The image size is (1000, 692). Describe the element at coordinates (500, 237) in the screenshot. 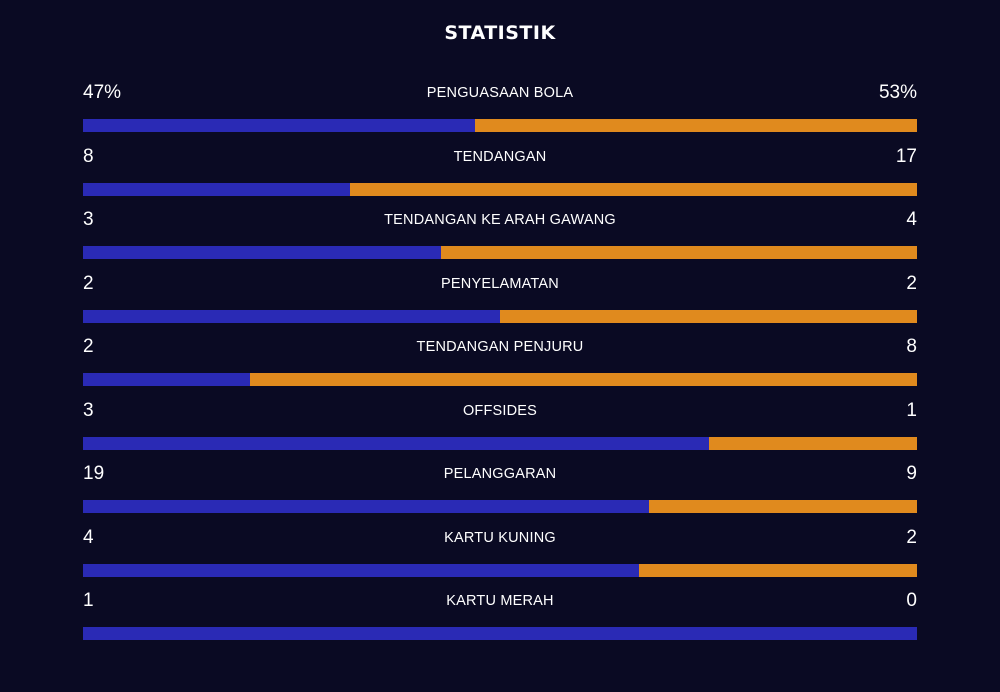

I see `stat-row-shots-on-target: 3 TENDANGAN KE ARAH GAWANG 4` at that location.